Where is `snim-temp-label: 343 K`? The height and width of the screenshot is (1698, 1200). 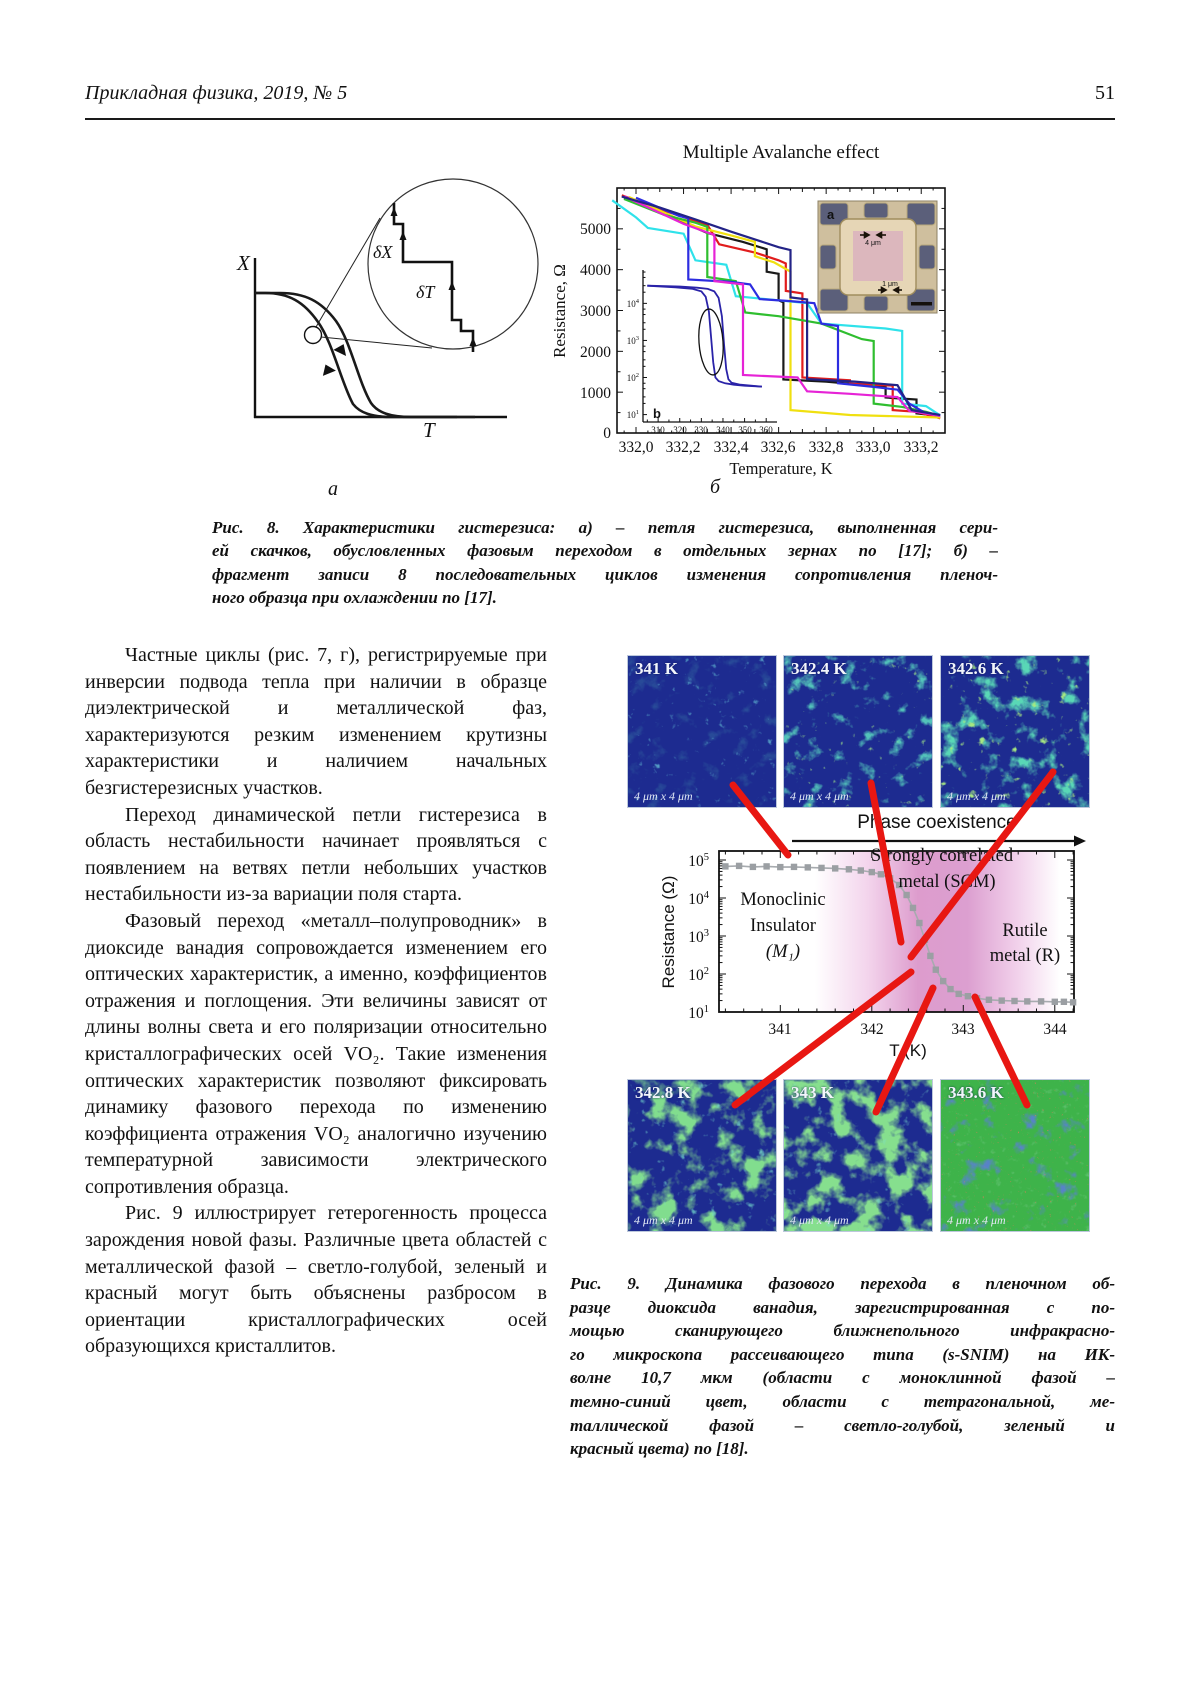 snim-temp-label: 343 K is located at coordinates (812, 1092).